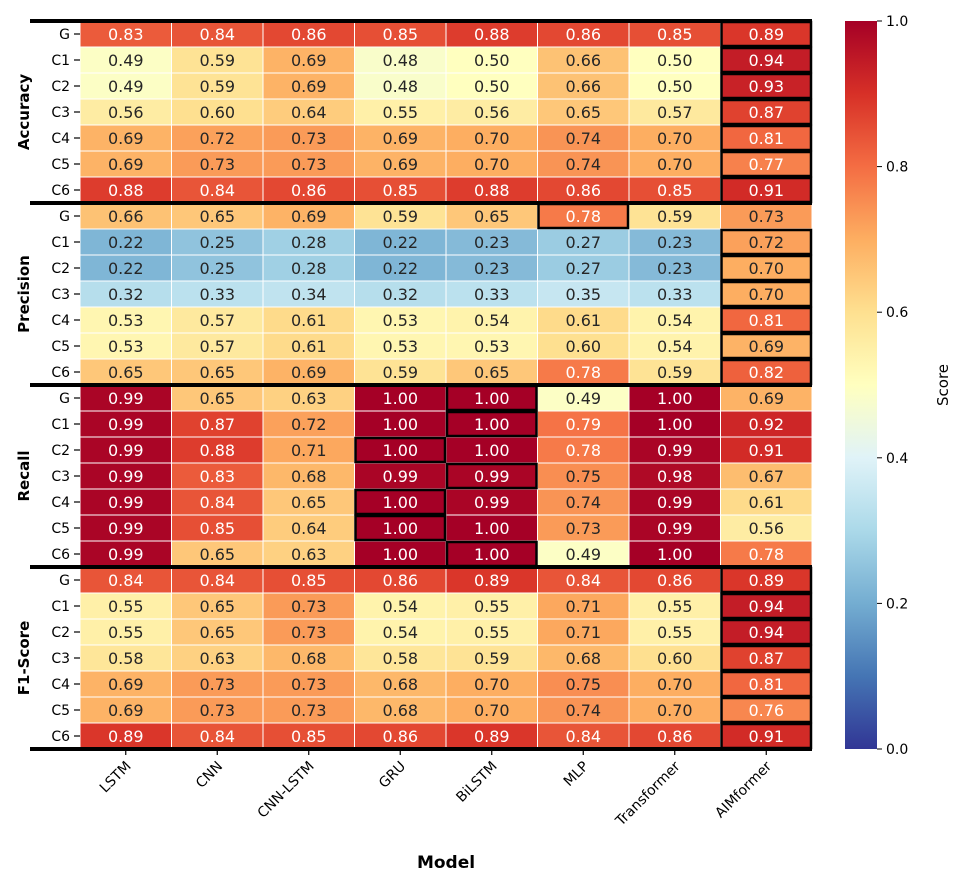 The height and width of the screenshot is (894, 967). I want to click on cell-value: 0.85, so click(217, 528).